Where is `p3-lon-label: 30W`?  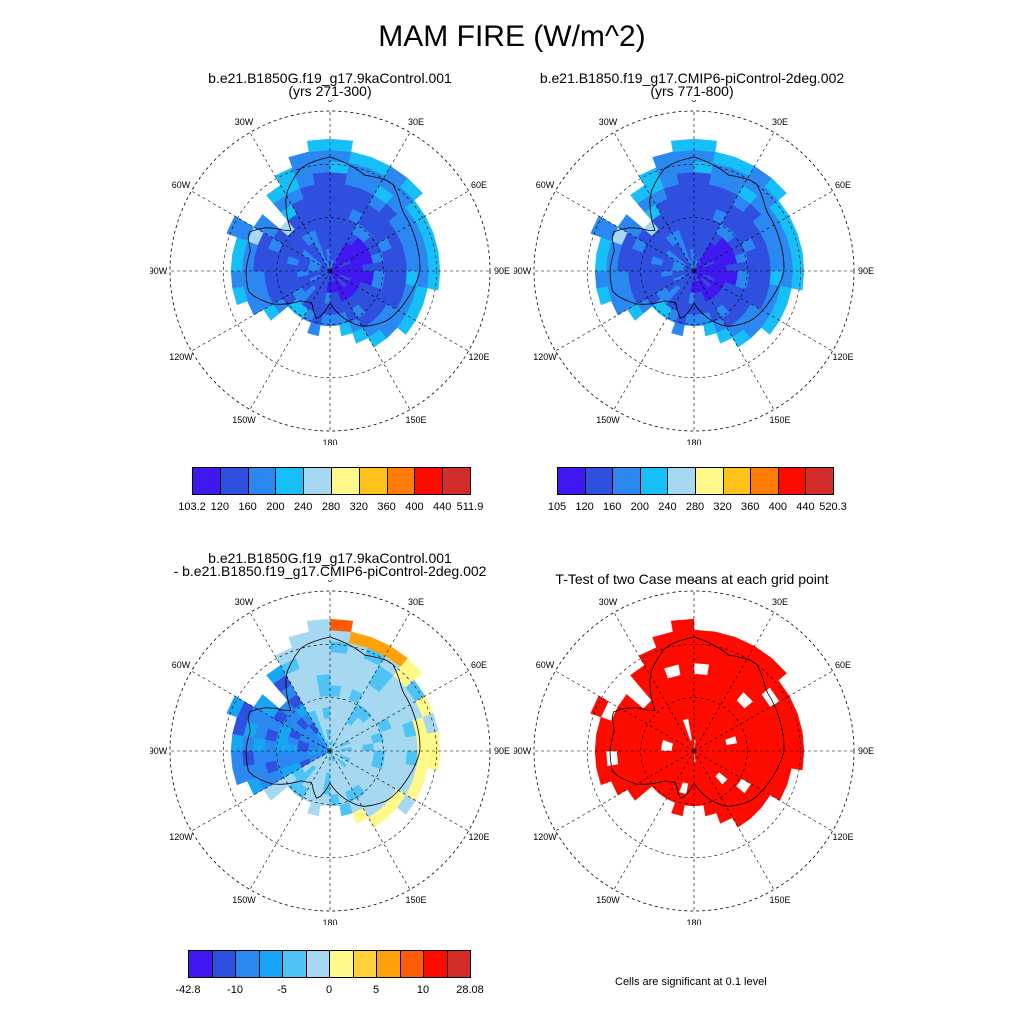 p3-lon-label: 30W is located at coordinates (244, 602).